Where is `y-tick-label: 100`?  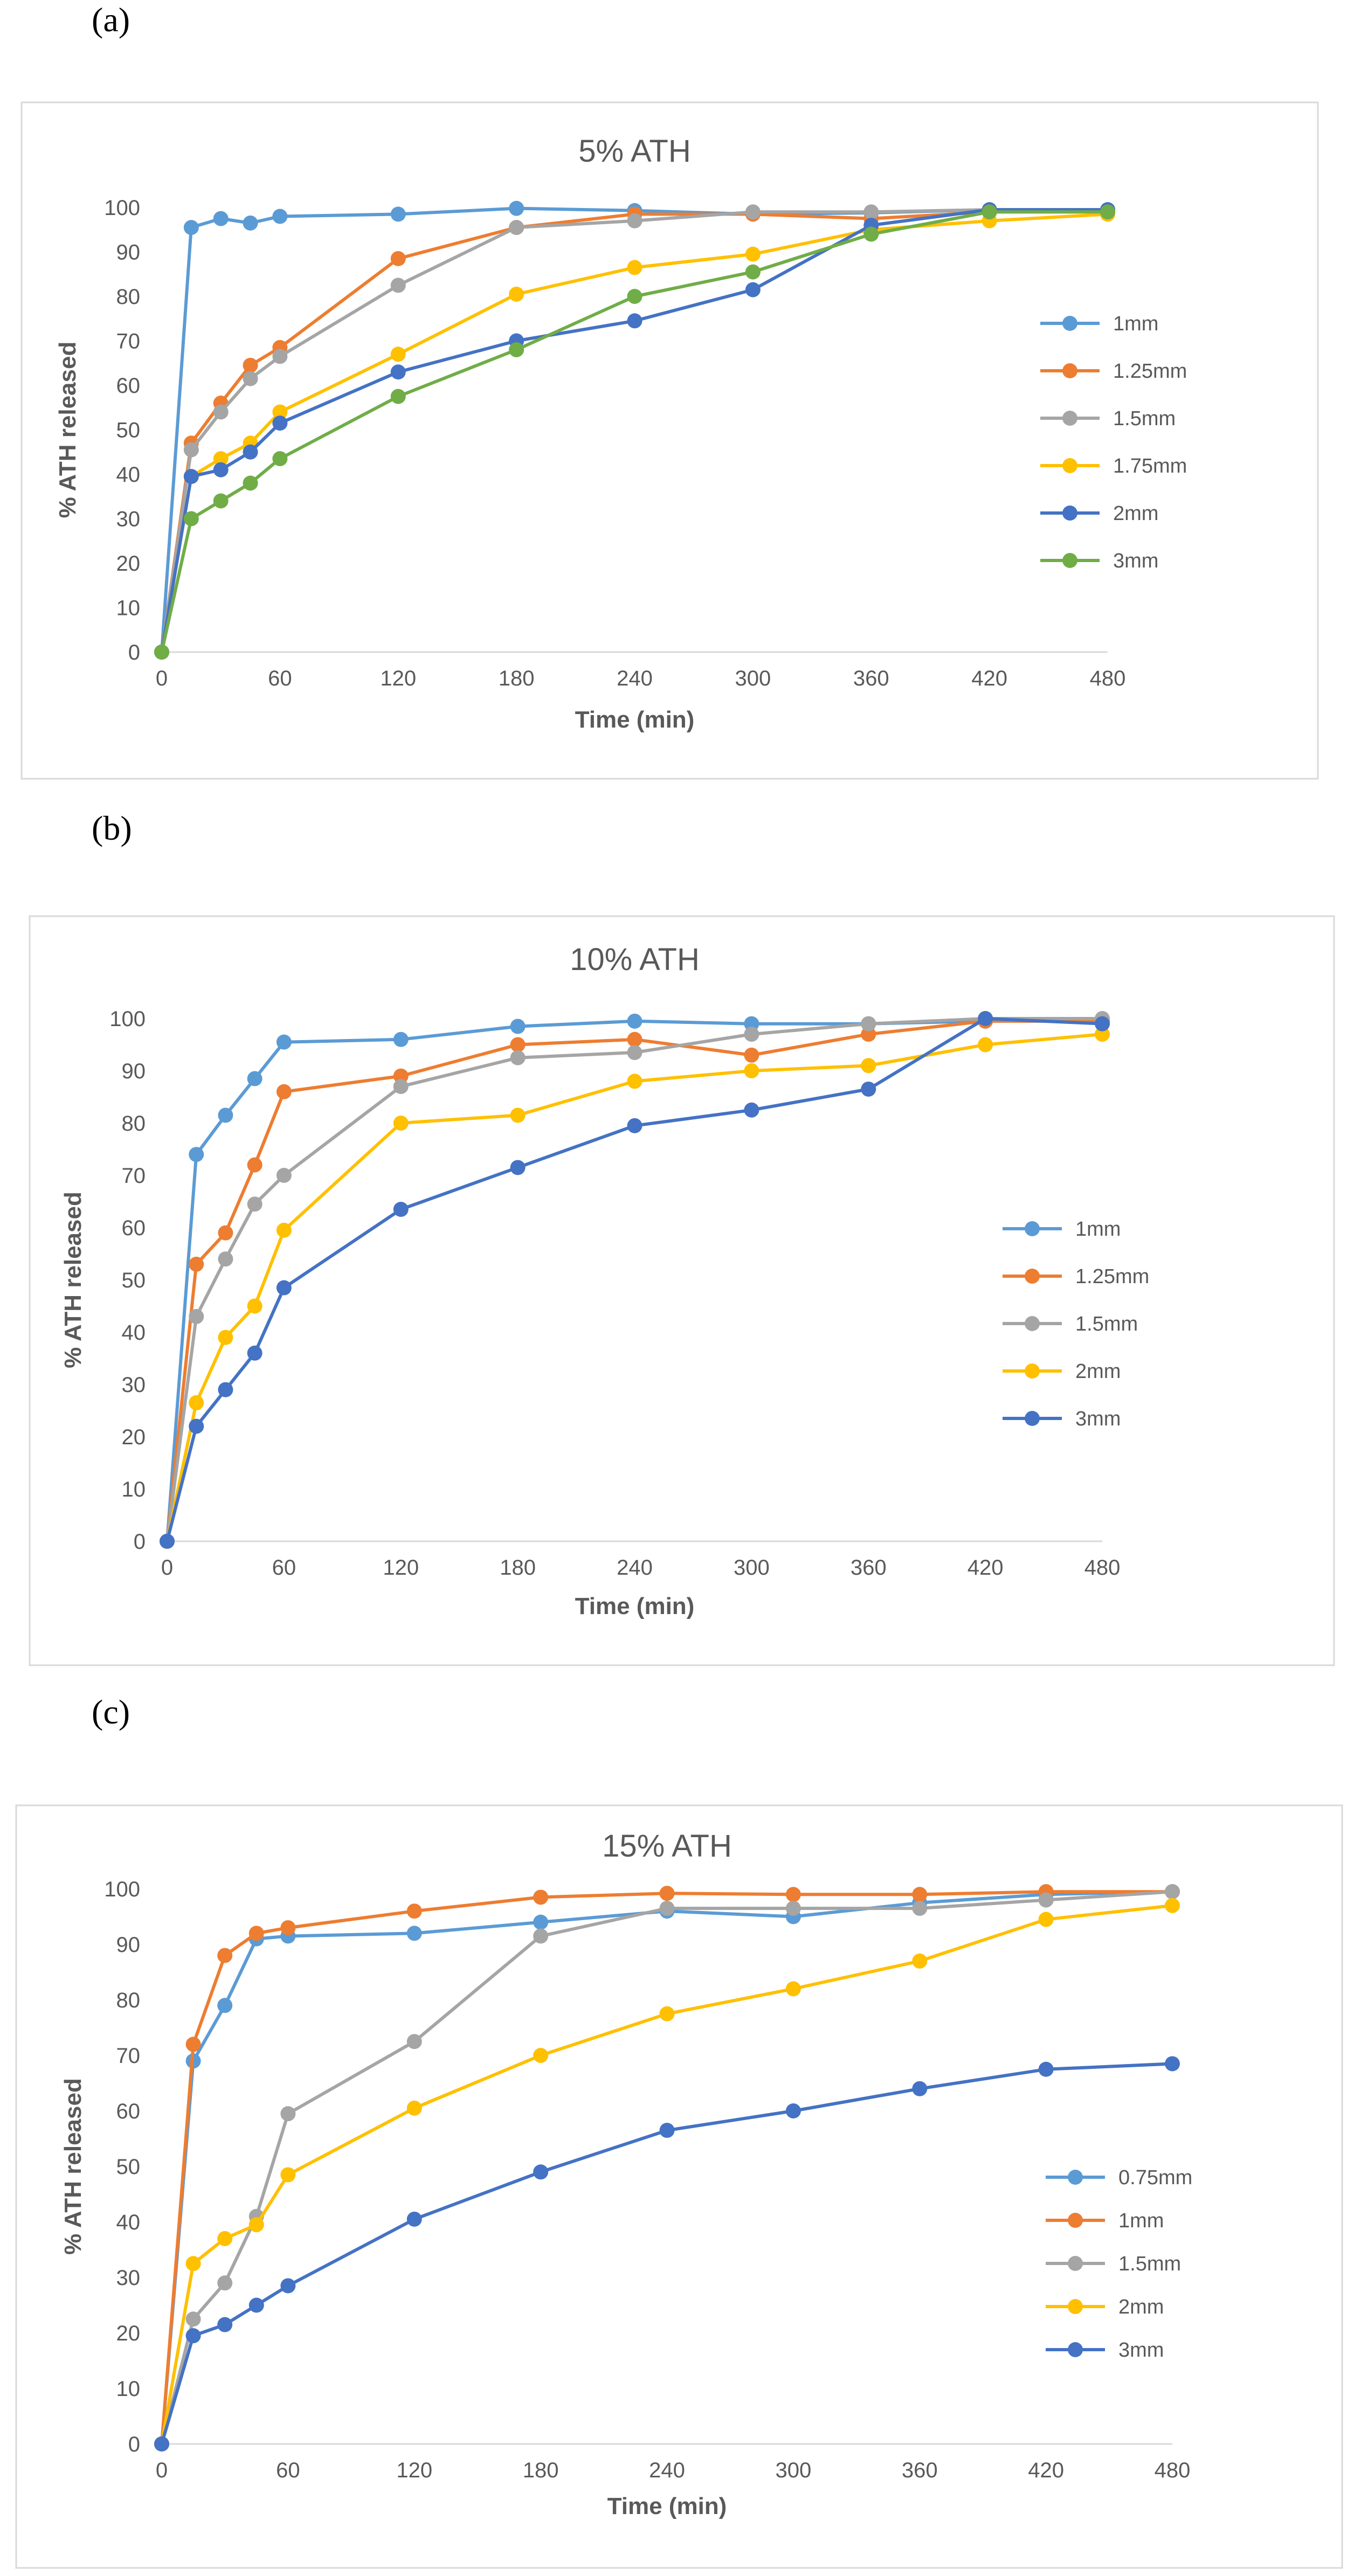
y-tick-label: 100 is located at coordinates (127, 1019).